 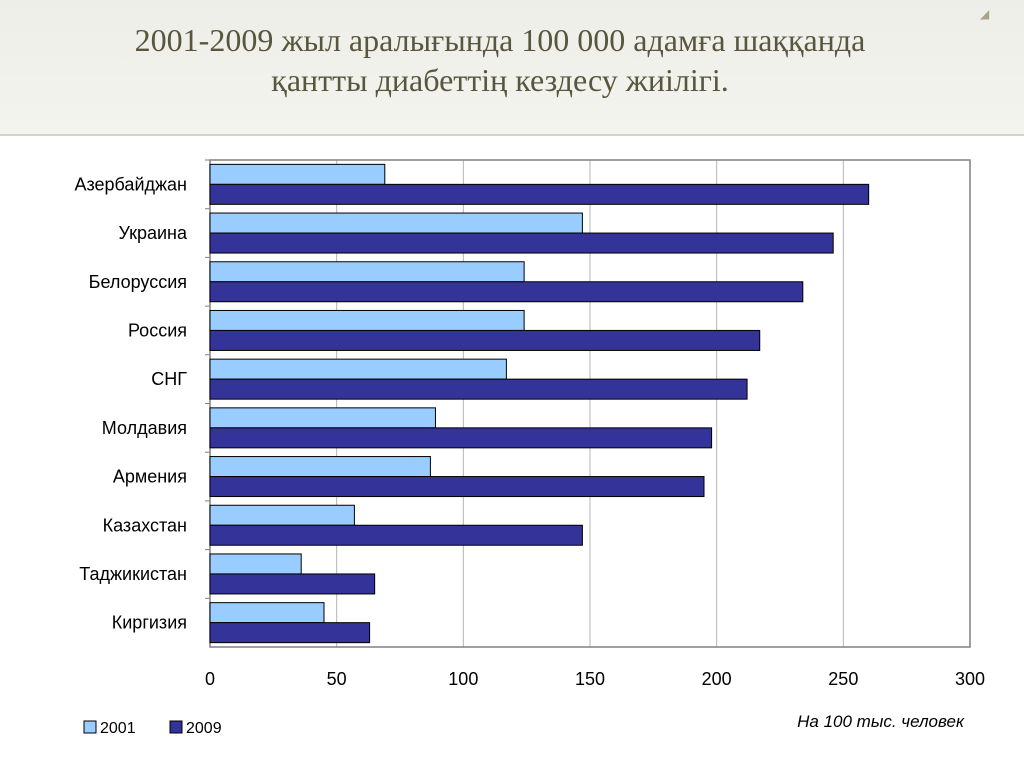 What do you see at coordinates (590, 679) in the screenshot?
I see `x-tick-label-150: 150` at bounding box center [590, 679].